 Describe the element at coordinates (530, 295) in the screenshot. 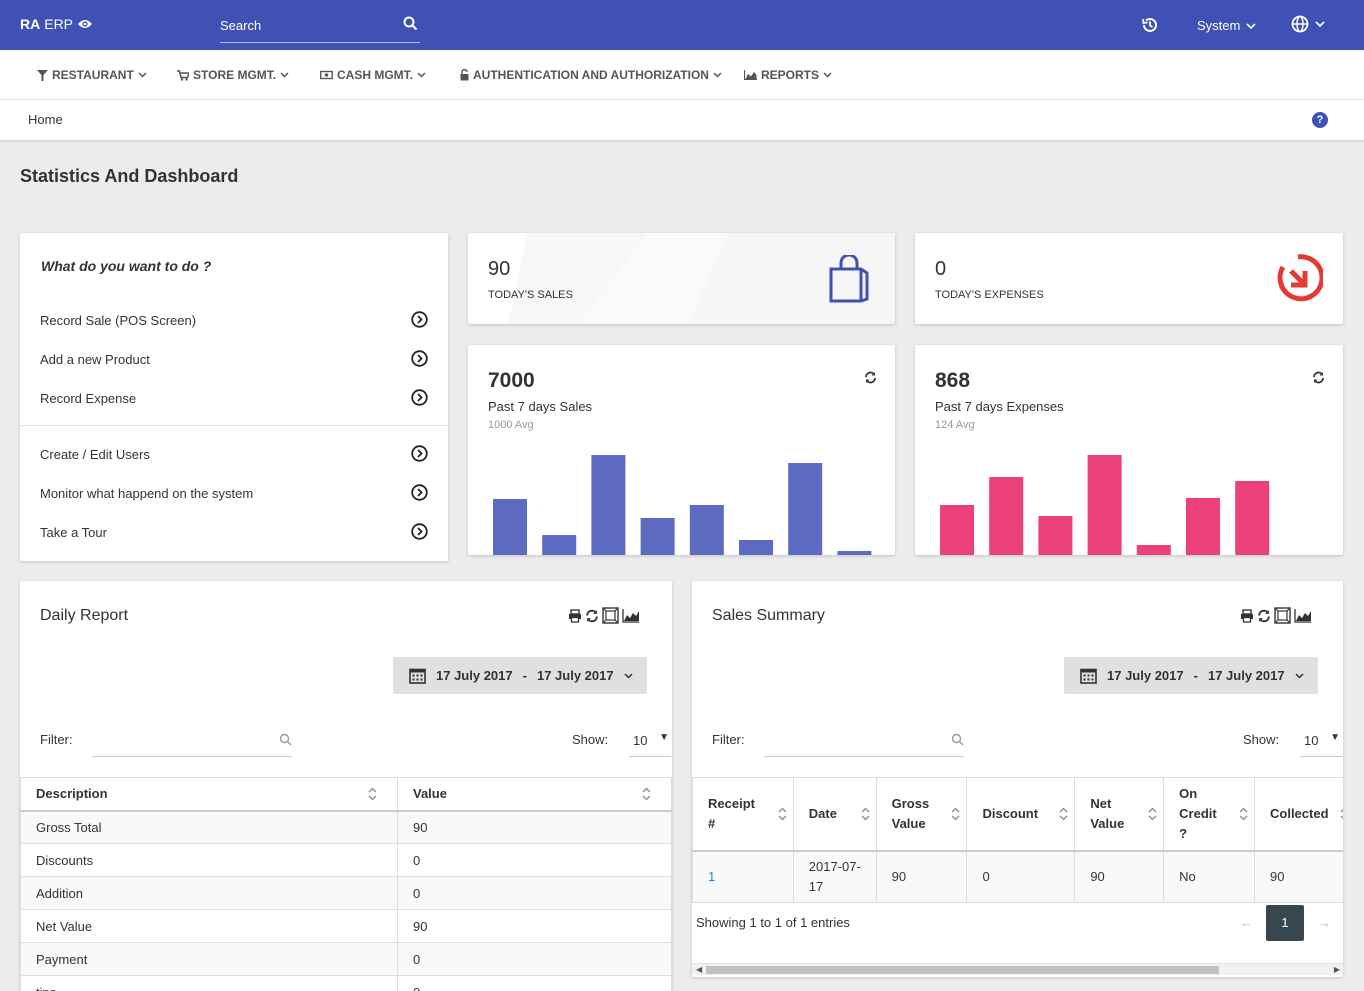

I see `todays-sales-label: TODAY'S SALES` at that location.